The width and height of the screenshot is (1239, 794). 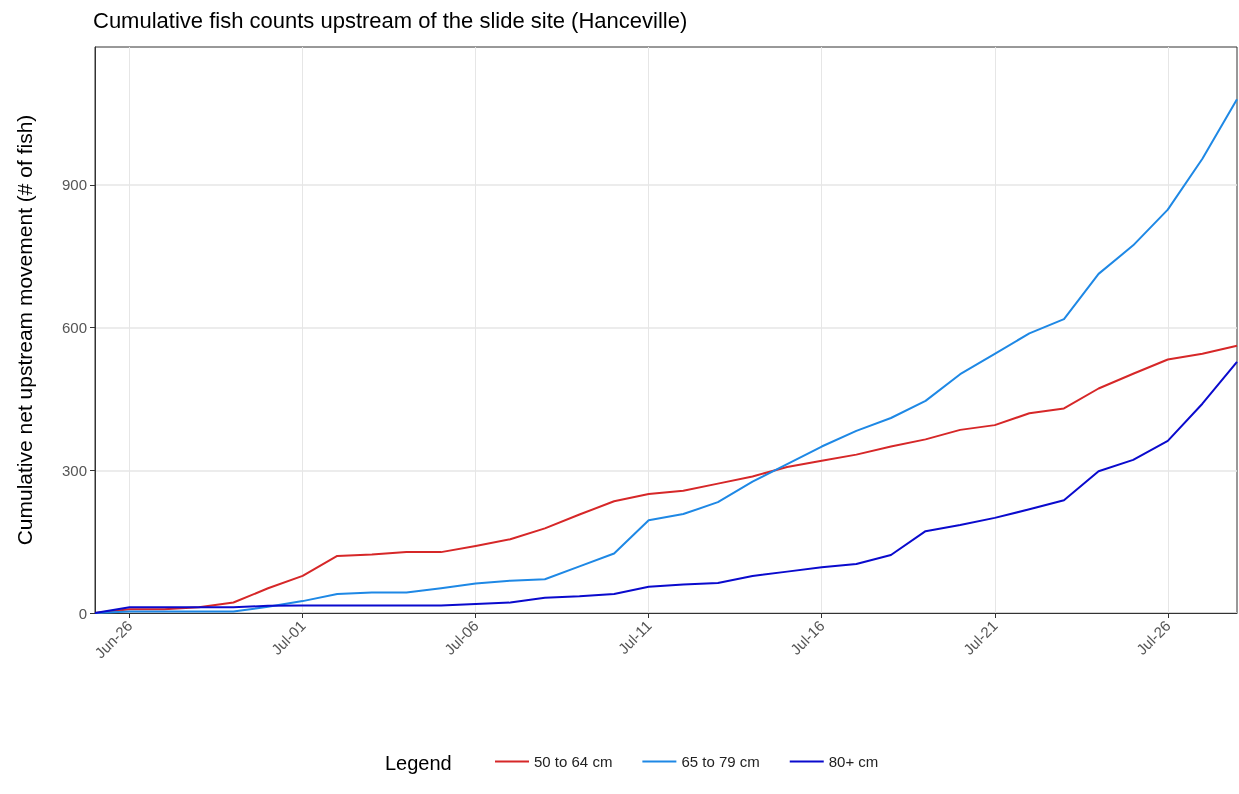 I want to click on legend-label: 80+ cm, so click(x=853, y=761).